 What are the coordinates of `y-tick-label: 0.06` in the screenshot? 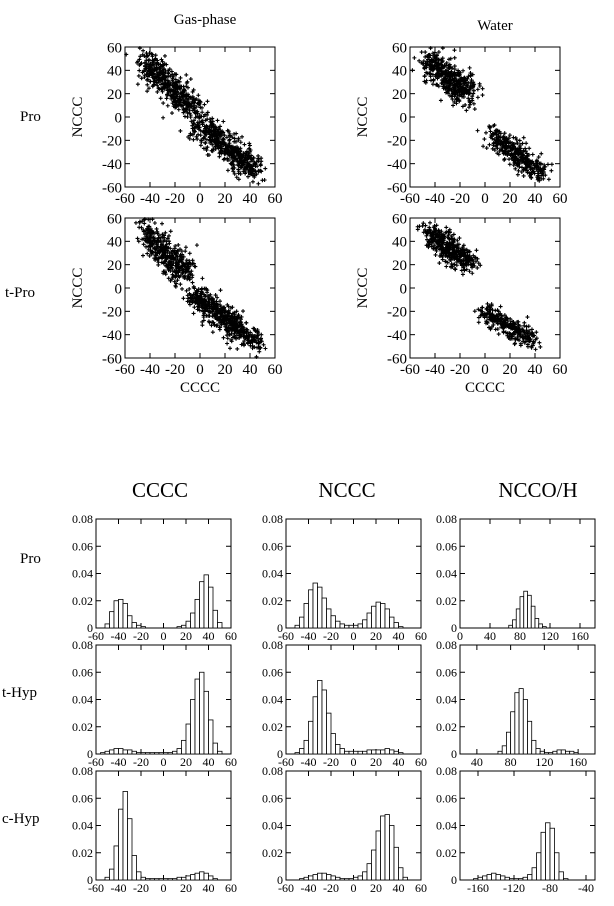 It's located at (272, 546).